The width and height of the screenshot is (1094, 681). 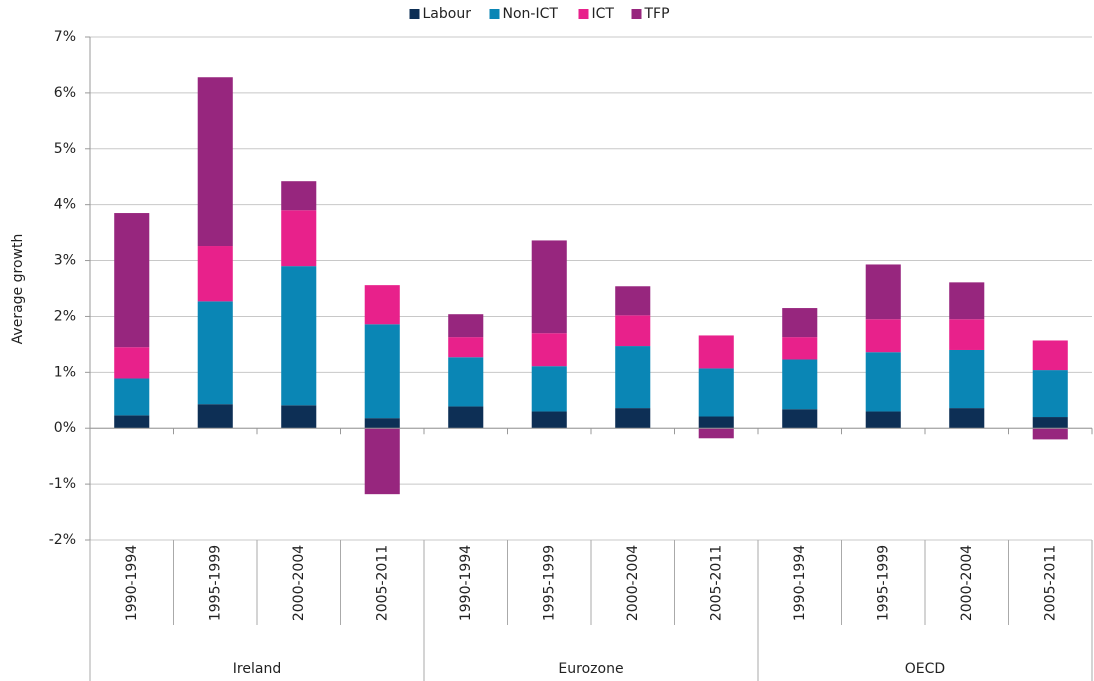 I want to click on group-label: Eurozone, so click(x=590, y=669).